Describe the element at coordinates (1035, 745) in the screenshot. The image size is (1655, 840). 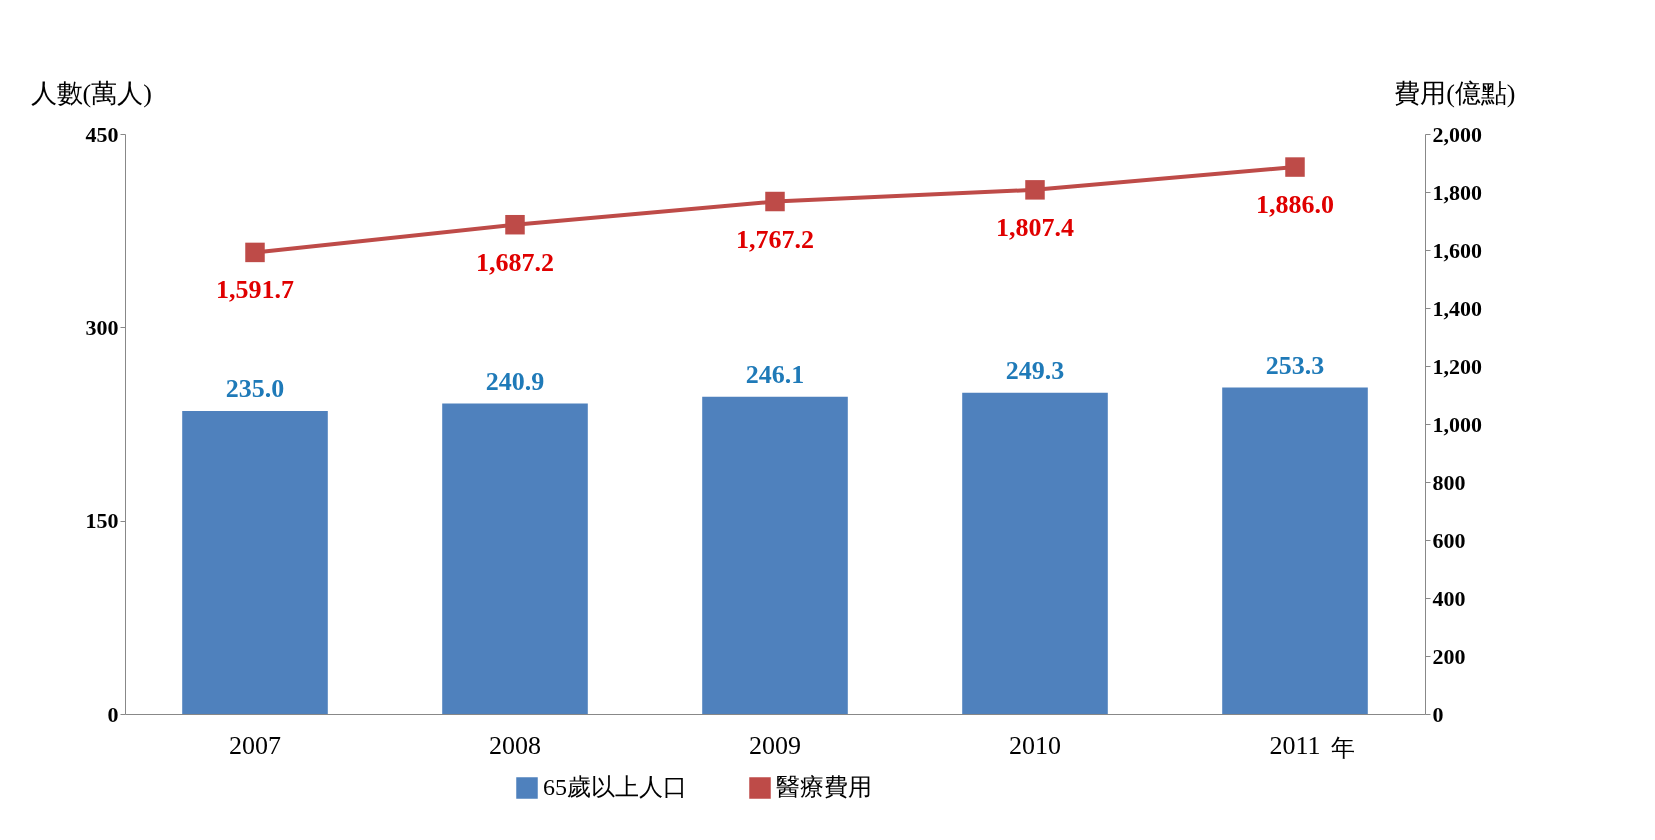
I see `x-tick-label: 2010` at that location.